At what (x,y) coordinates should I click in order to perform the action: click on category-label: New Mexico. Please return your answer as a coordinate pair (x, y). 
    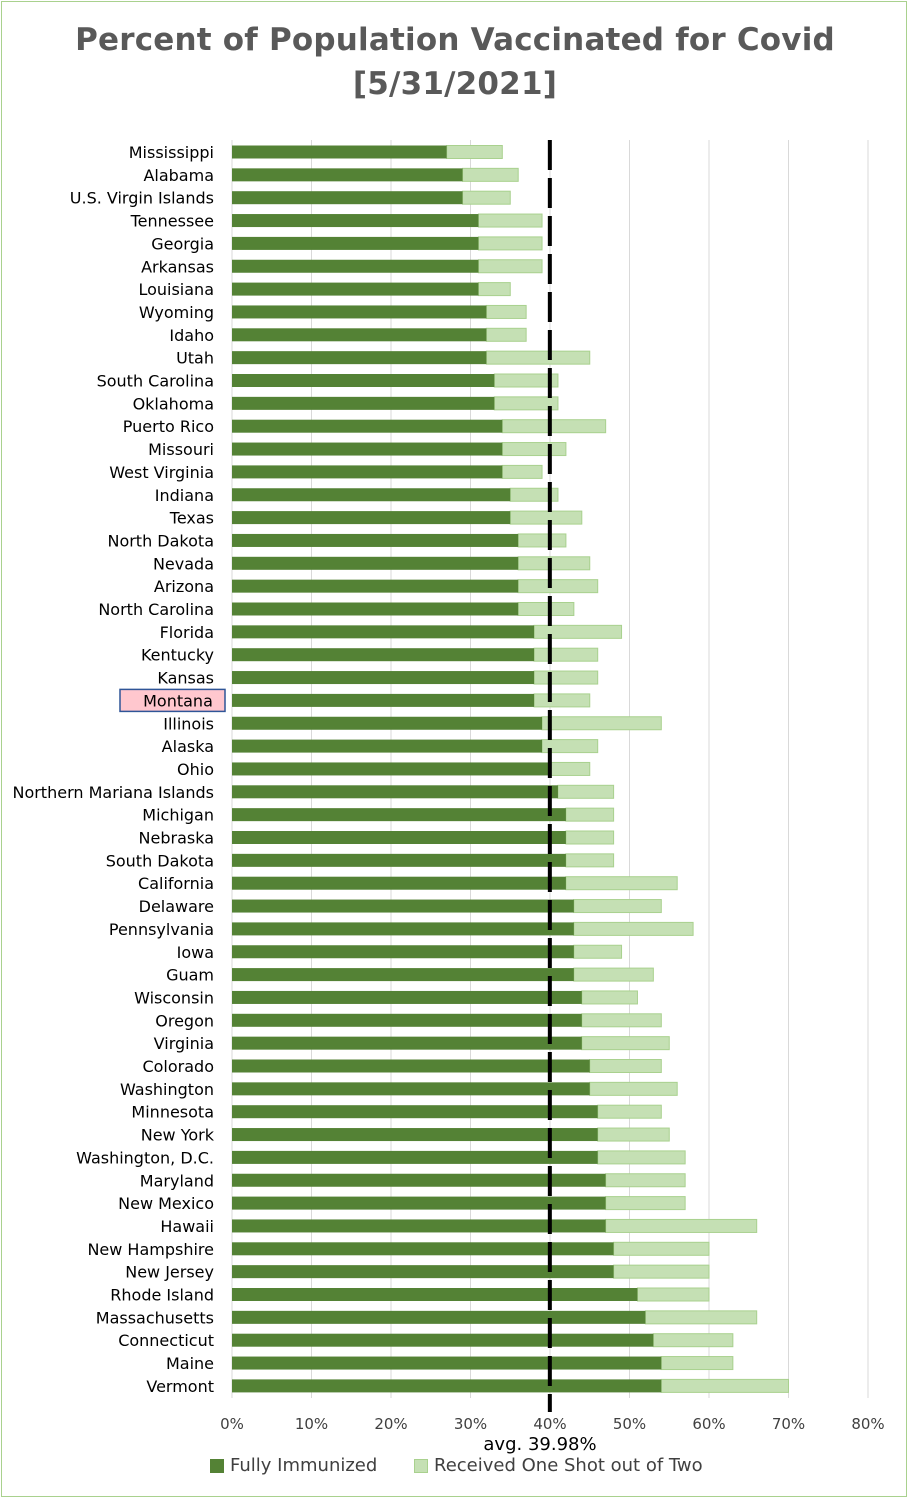
    Looking at the image, I should click on (166, 1203).